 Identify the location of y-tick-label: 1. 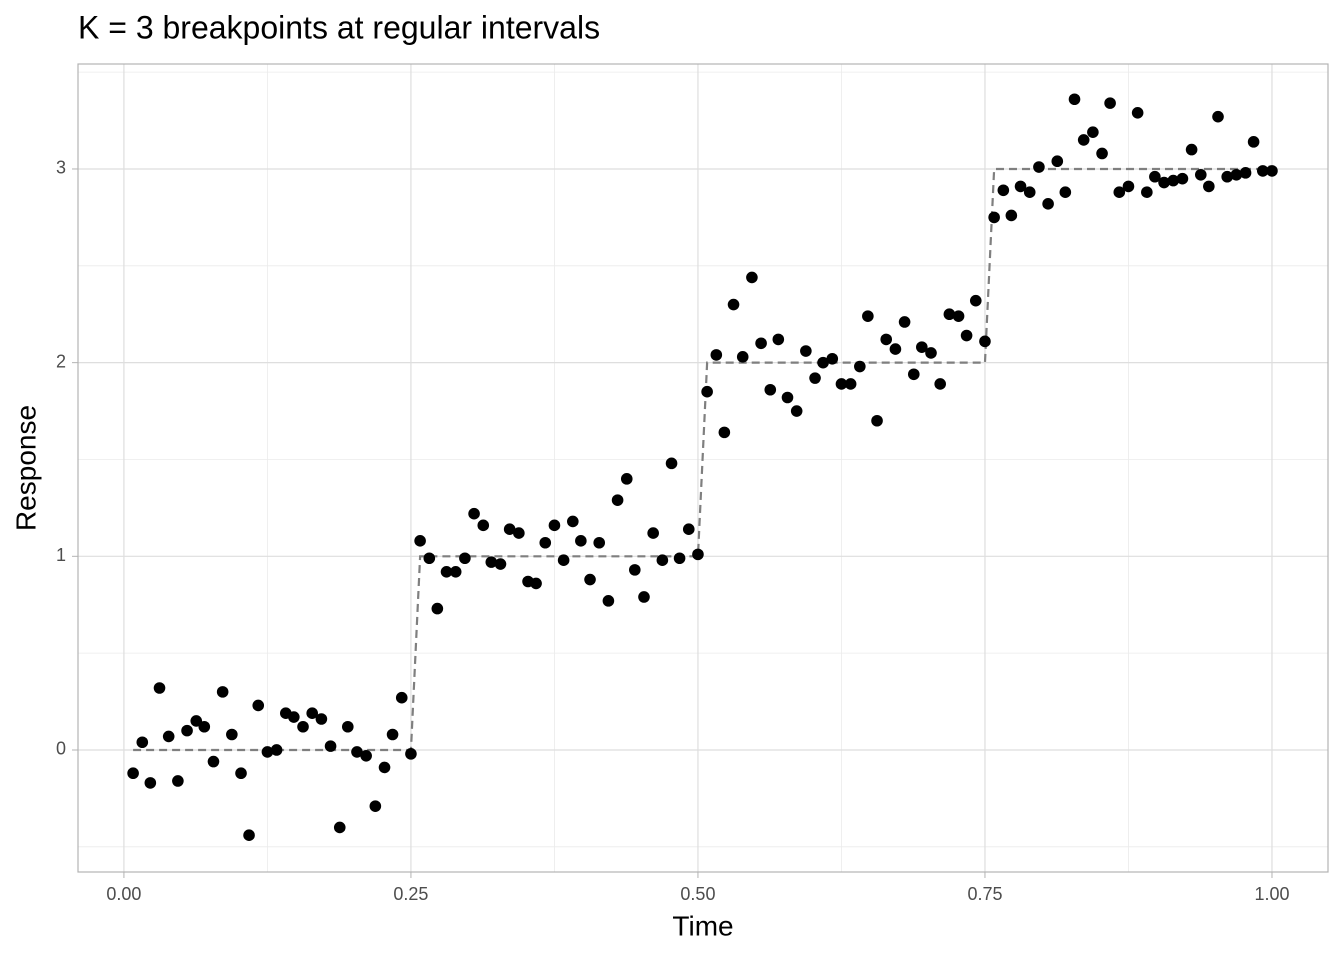
(61, 555).